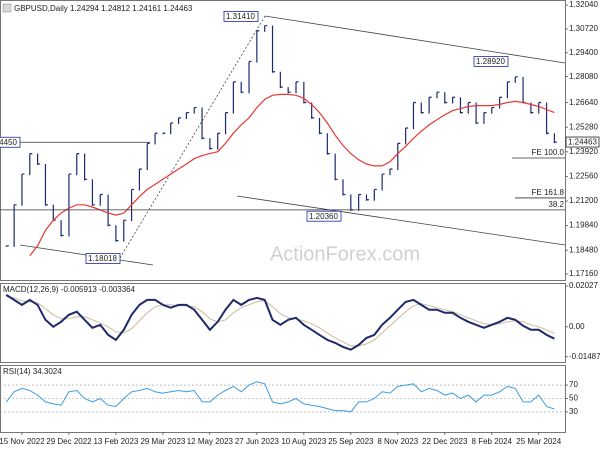 Image resolution: width=600 pixels, height=450 pixels. I want to click on annotation-label: 1.31410, so click(240, 16).